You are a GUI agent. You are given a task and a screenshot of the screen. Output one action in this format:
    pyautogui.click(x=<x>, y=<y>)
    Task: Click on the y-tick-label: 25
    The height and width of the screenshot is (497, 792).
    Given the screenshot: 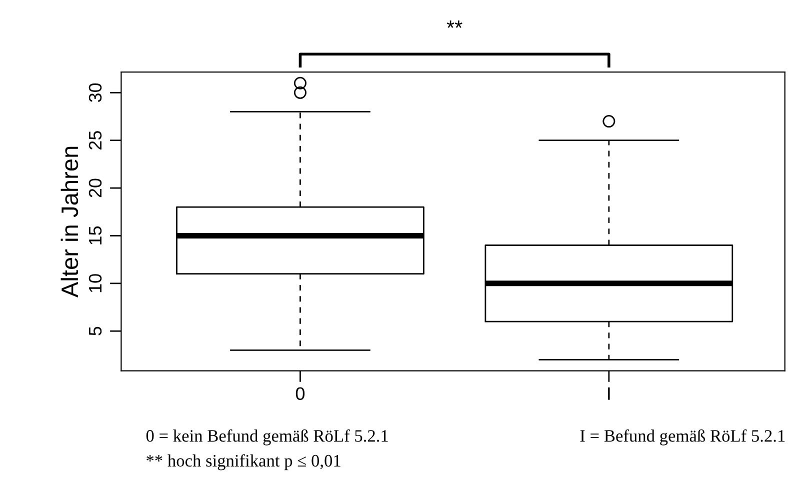 What is the action you would take?
    pyautogui.click(x=95, y=140)
    